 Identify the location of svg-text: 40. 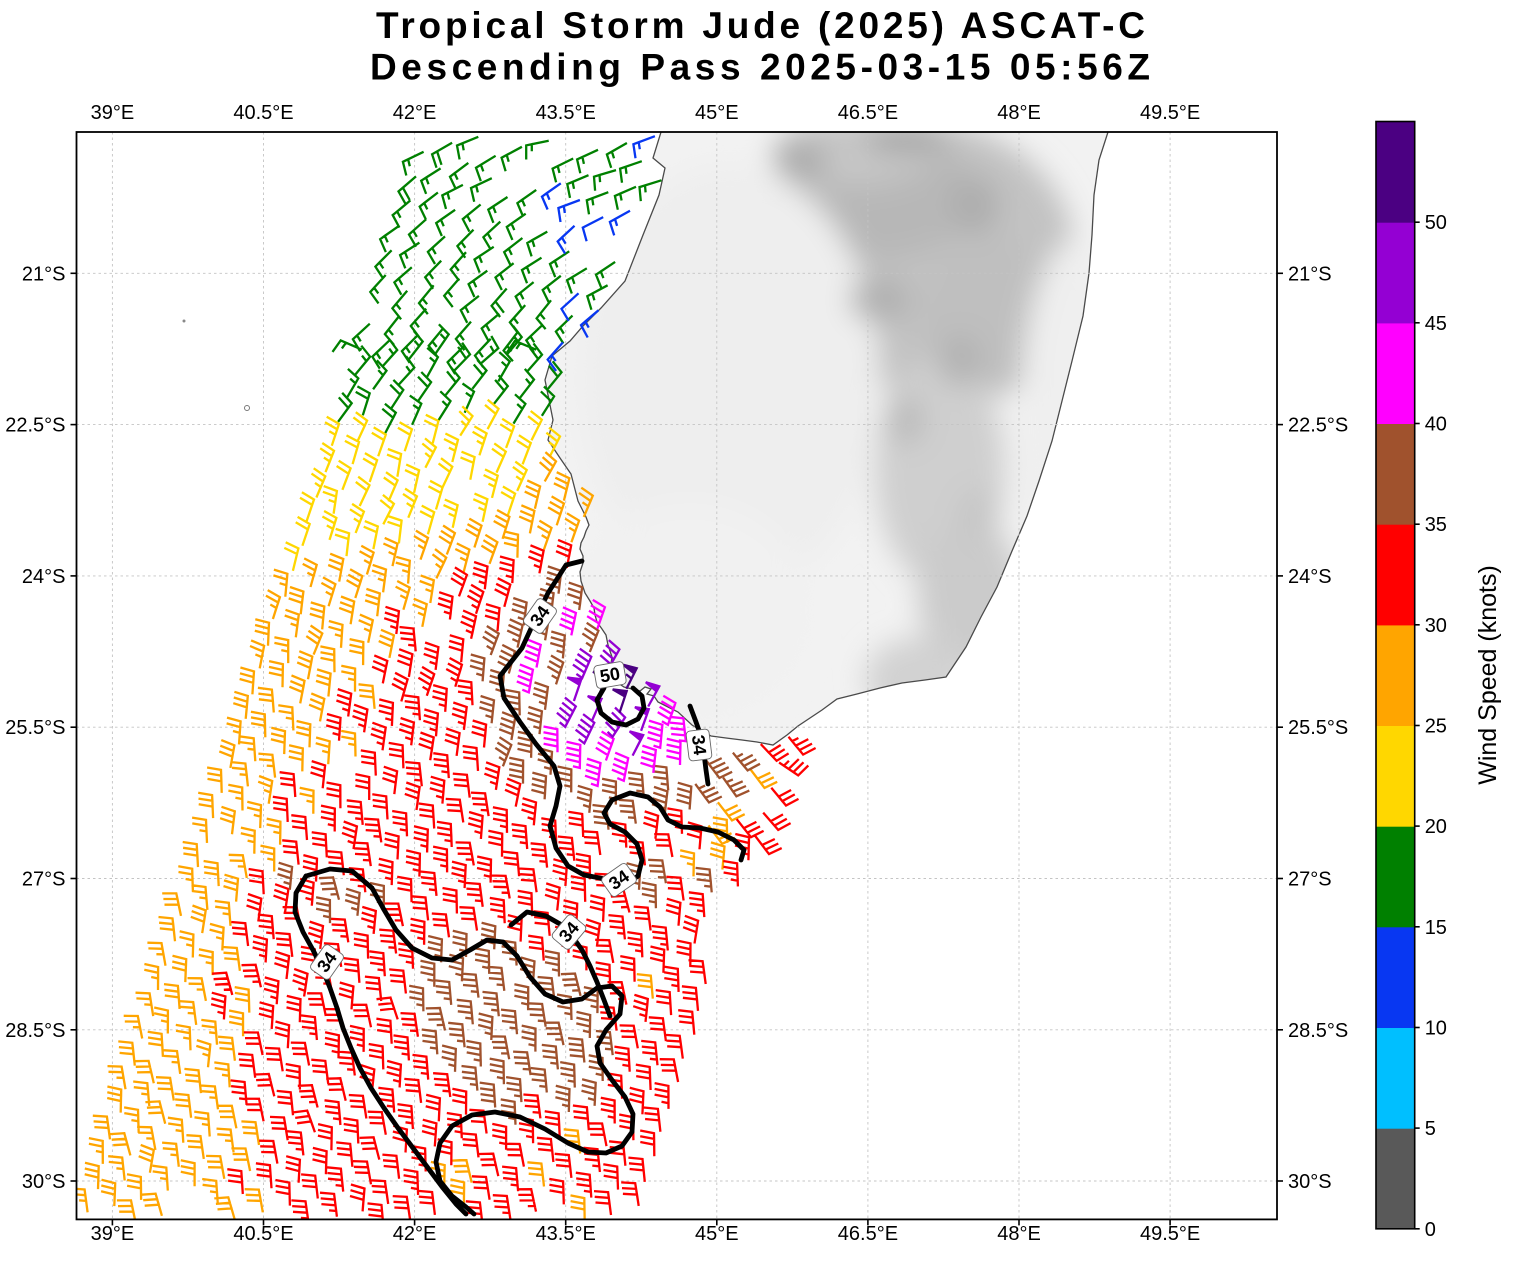
(1436, 425).